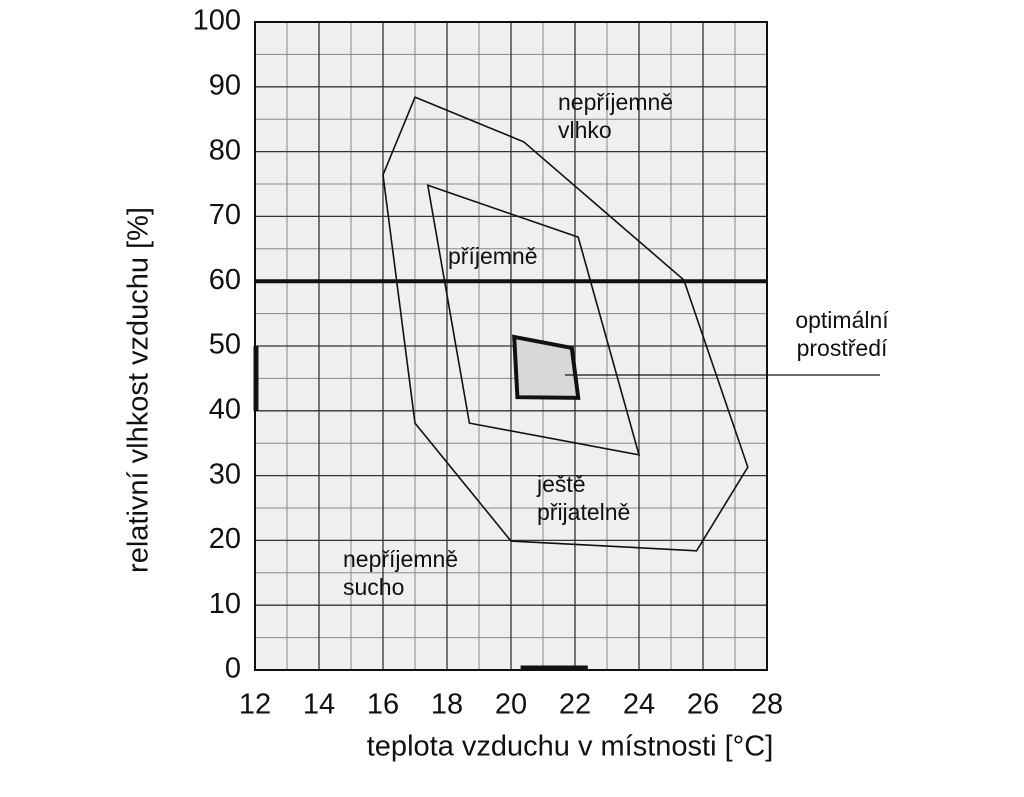 Image resolution: width=1024 pixels, height=797 pixels. I want to click on y-tick-label: 80, so click(225, 150).